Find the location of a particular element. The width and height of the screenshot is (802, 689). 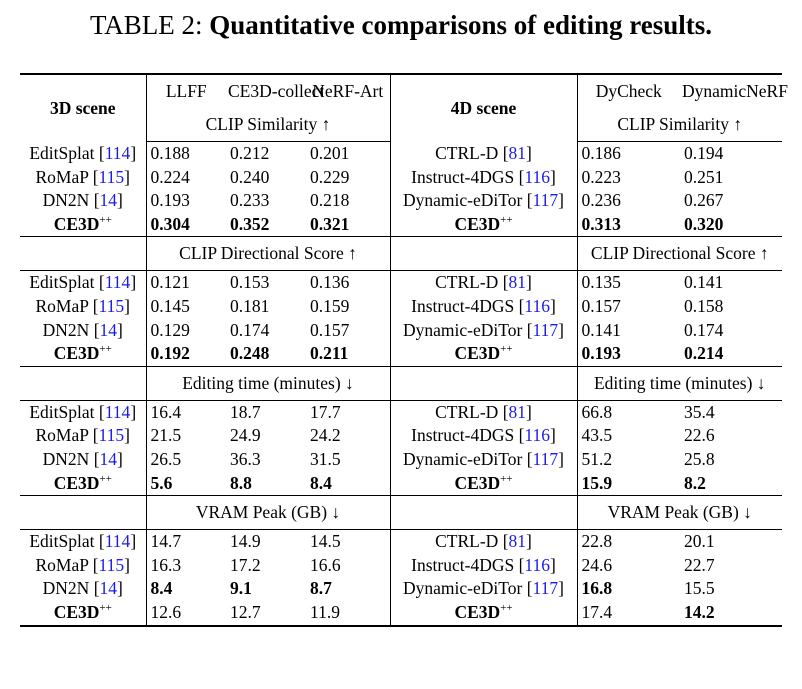

value-cell: 17.4 is located at coordinates (628, 613).